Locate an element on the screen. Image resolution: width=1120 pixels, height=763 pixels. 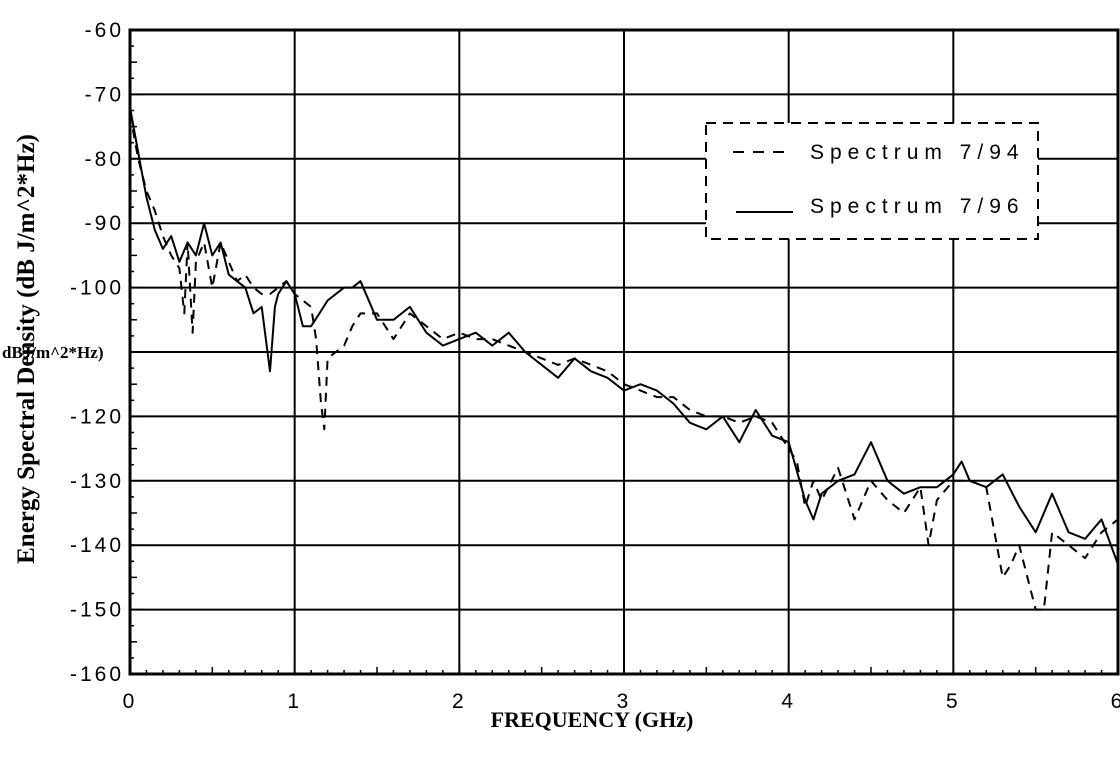
x-tick-label: 3 is located at coordinates (624, 701).